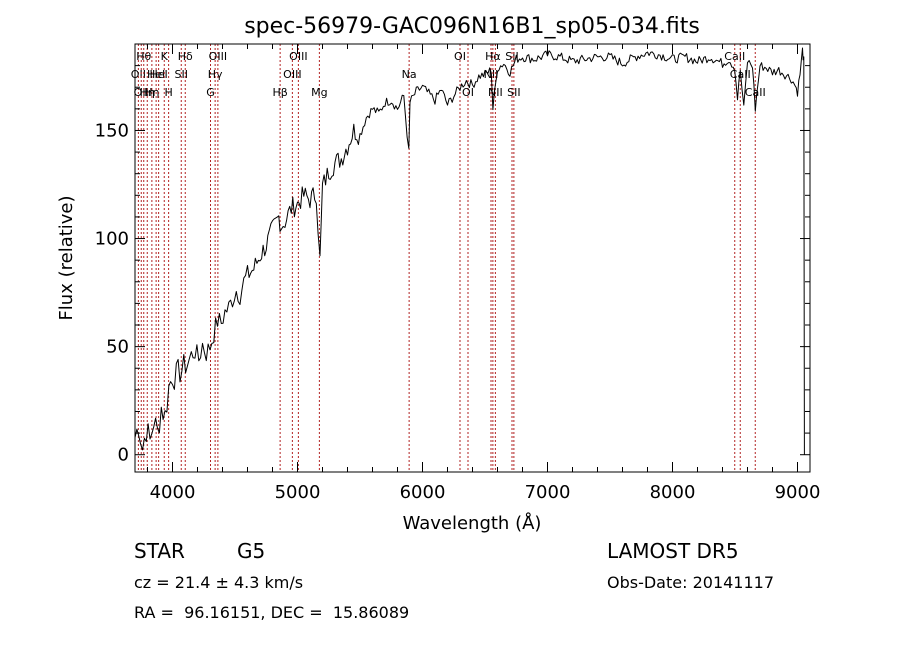  I want to click on object-subclass: G5, so click(251, 551).